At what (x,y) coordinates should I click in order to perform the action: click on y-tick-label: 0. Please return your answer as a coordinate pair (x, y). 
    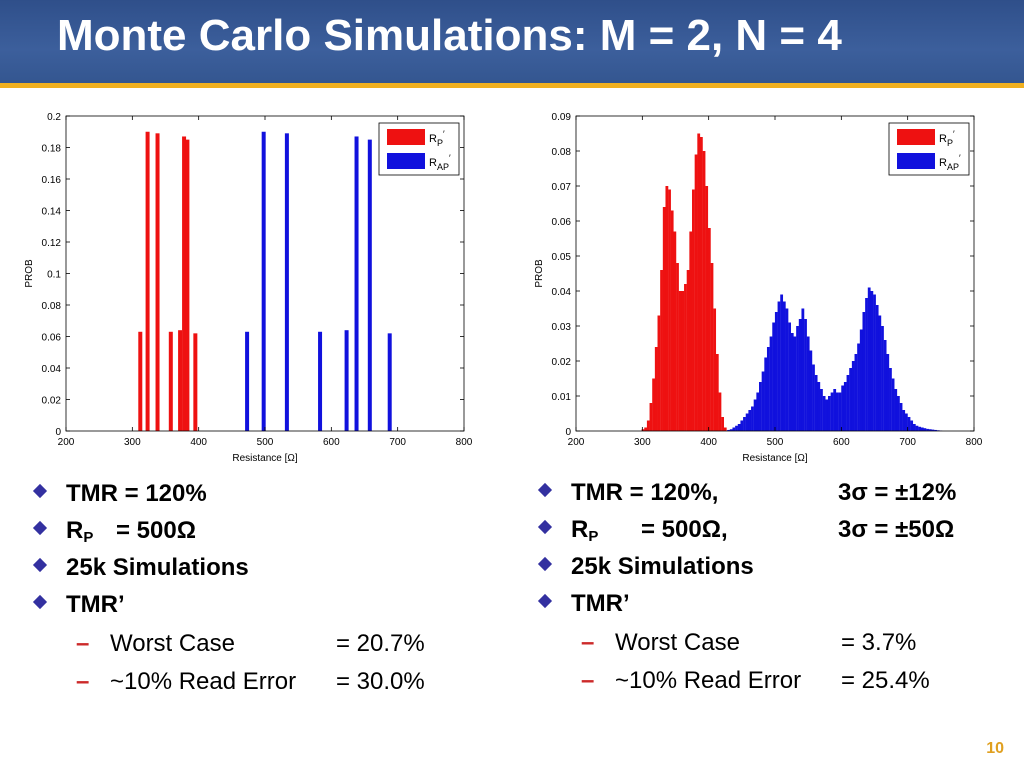
    Looking at the image, I should click on (568, 432).